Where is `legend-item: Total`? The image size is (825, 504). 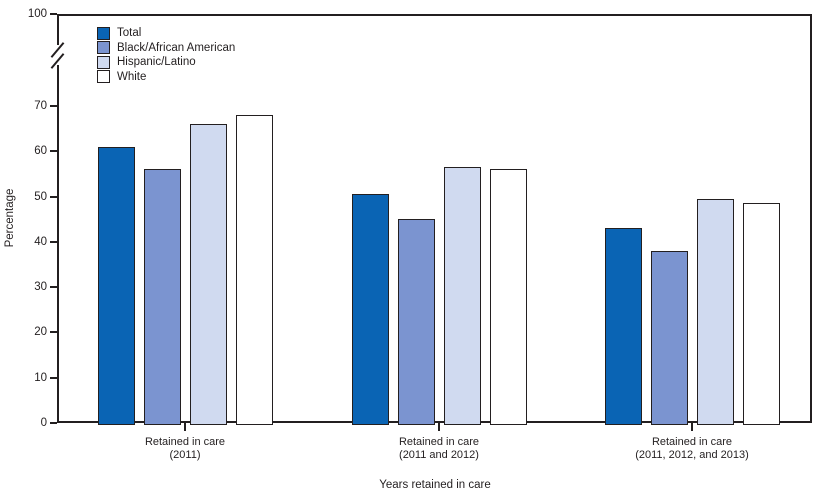 legend-item: Total is located at coordinates (166, 33).